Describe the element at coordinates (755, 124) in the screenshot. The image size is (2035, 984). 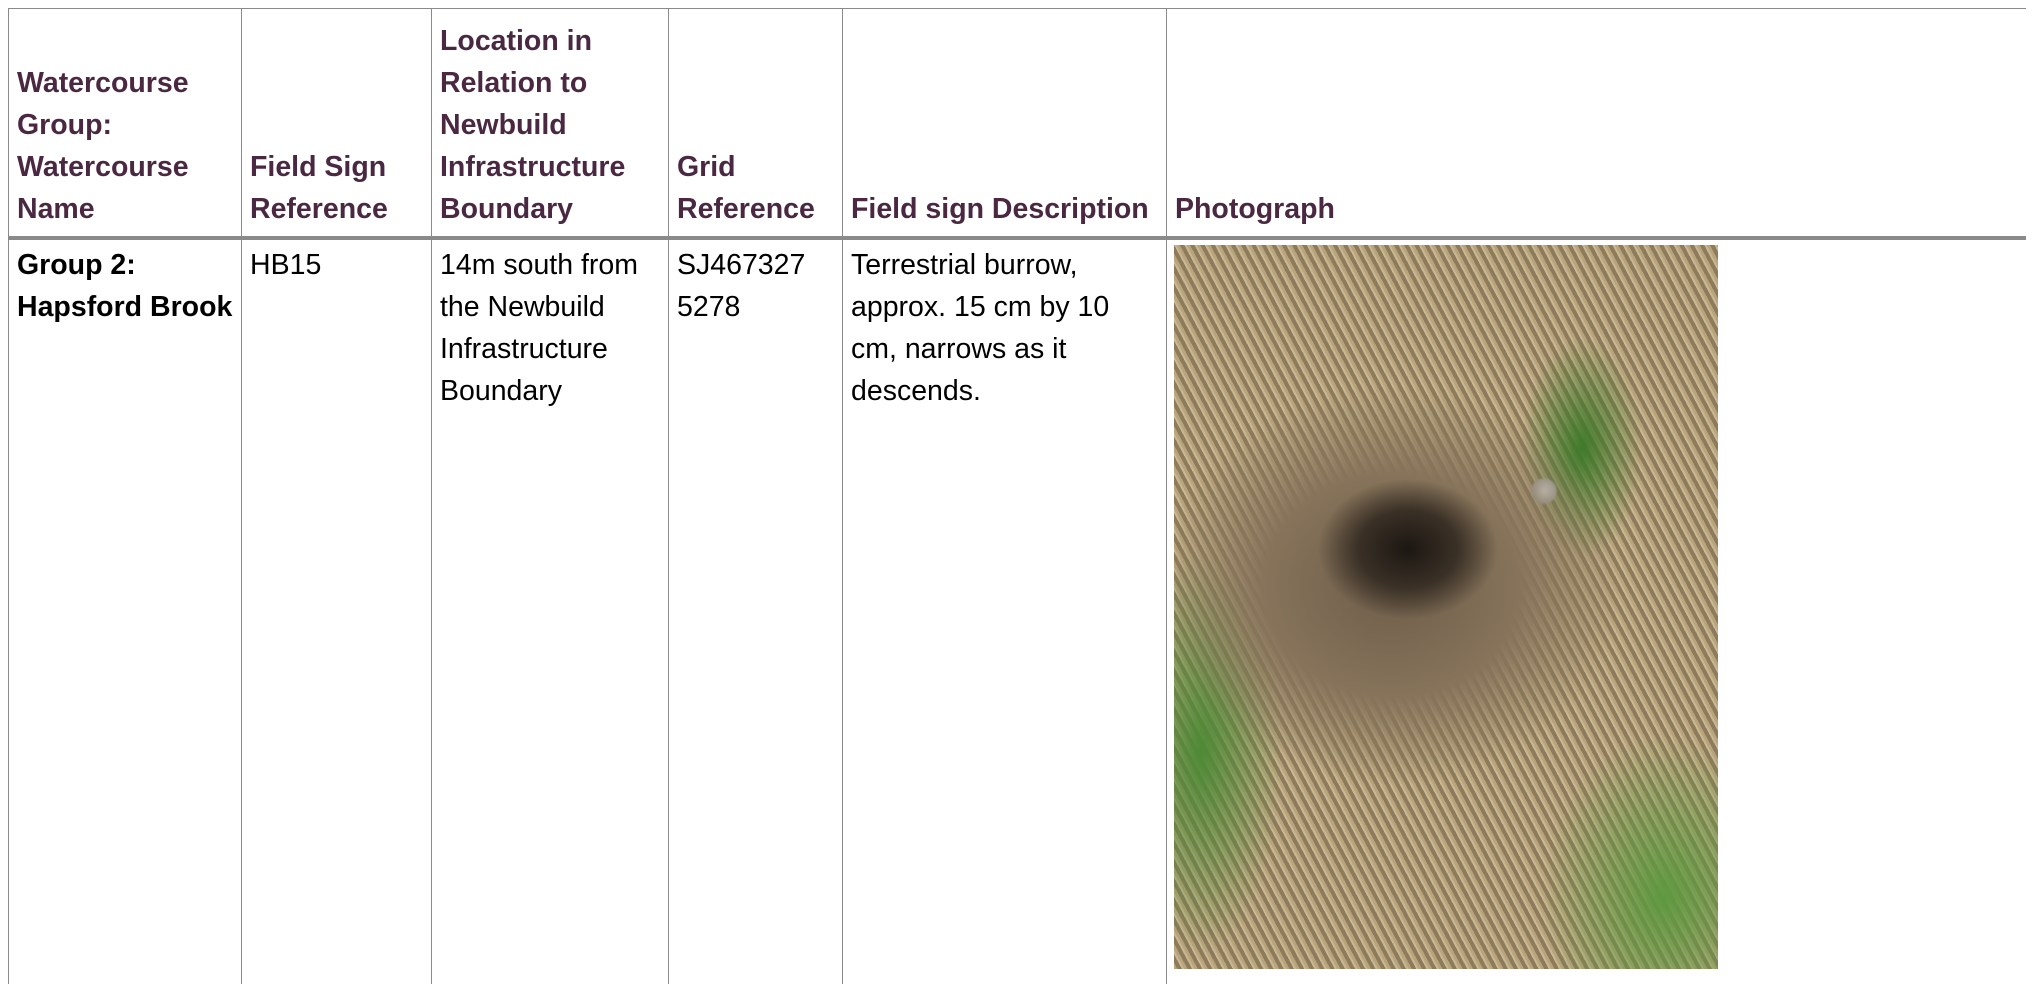
I see `header-cell: Grid Reference` at that location.